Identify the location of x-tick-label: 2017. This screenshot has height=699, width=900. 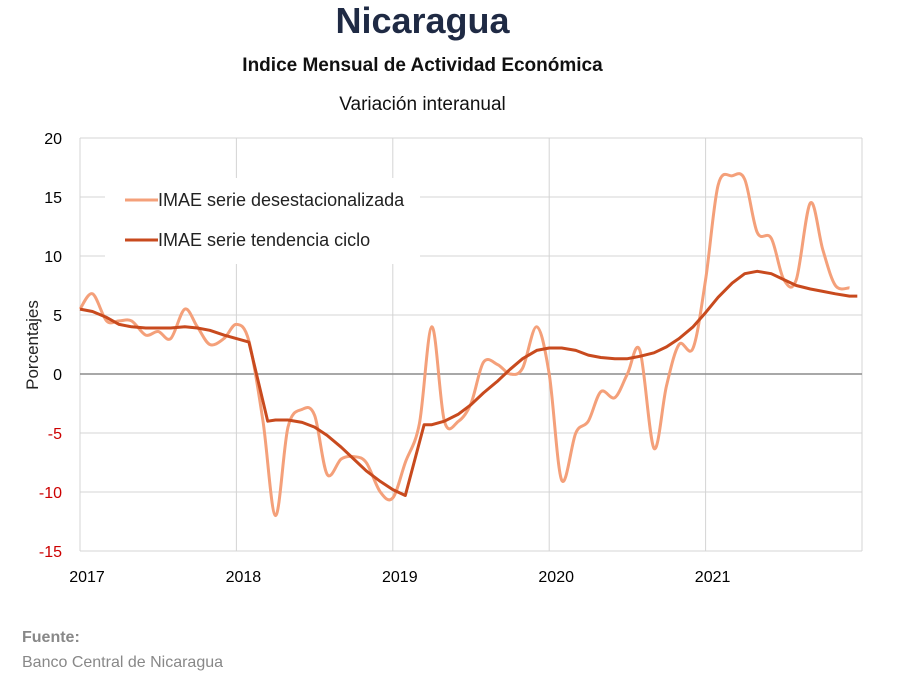
(87, 577).